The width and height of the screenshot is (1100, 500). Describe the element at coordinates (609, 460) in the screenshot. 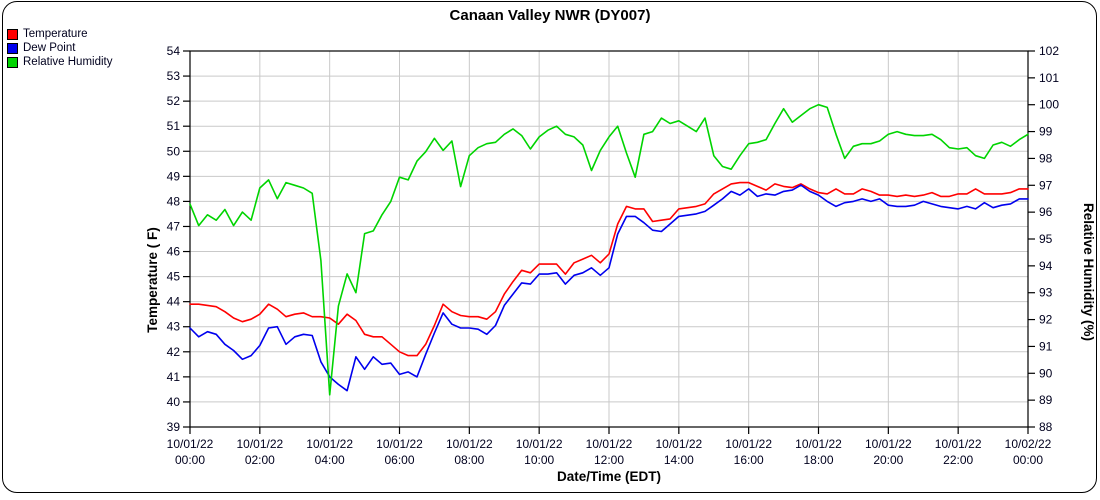

I see `x-tick-label-time: 12:00` at that location.